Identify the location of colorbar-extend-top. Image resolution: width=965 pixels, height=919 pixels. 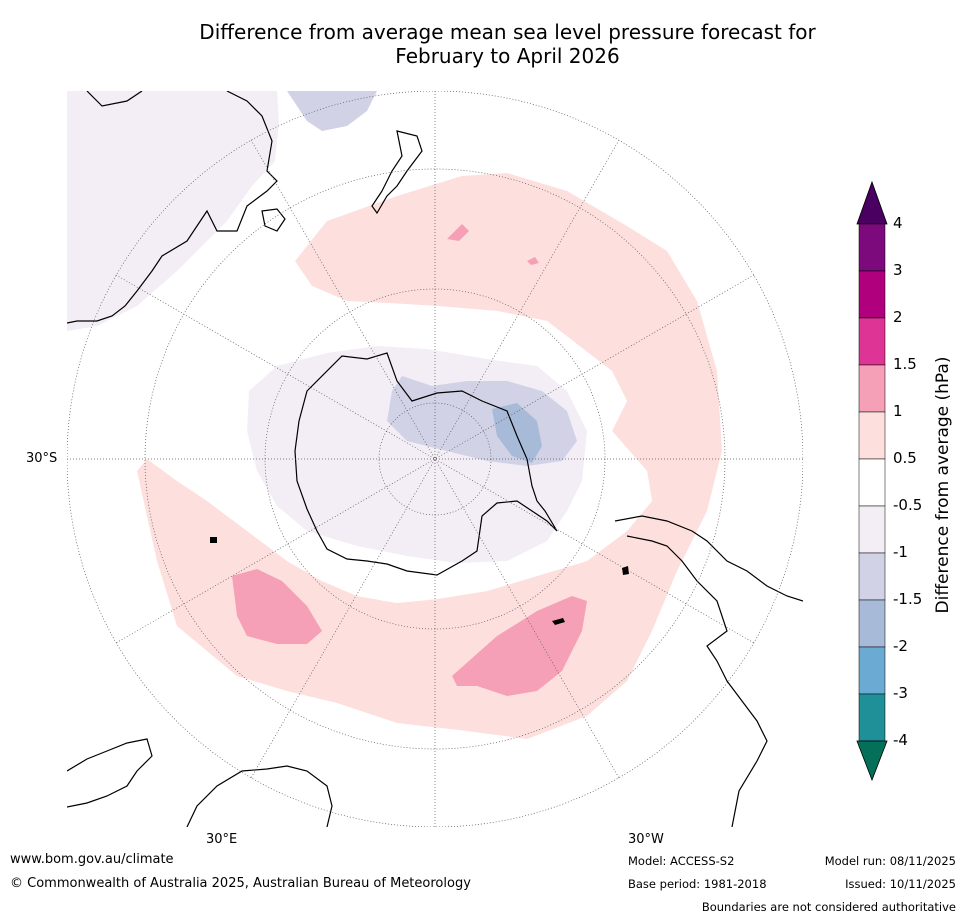
(872, 202).